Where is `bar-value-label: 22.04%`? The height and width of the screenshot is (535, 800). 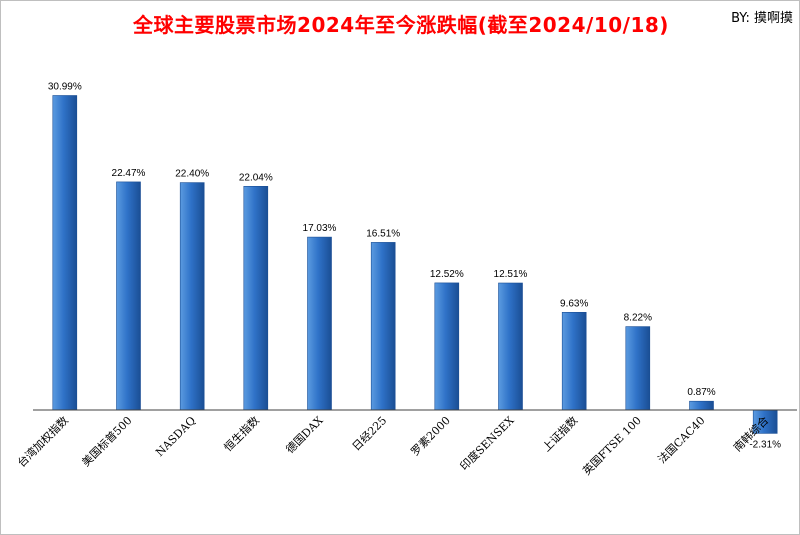 bar-value-label: 22.04% is located at coordinates (256, 177).